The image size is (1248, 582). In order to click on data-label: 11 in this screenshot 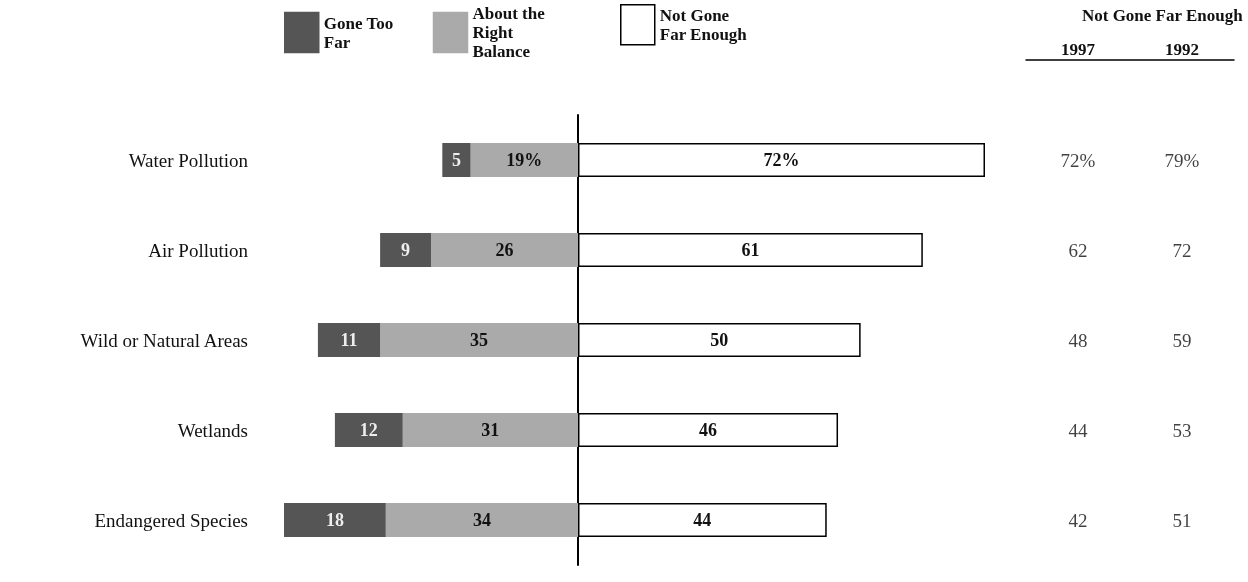, I will do `click(349, 340)`.